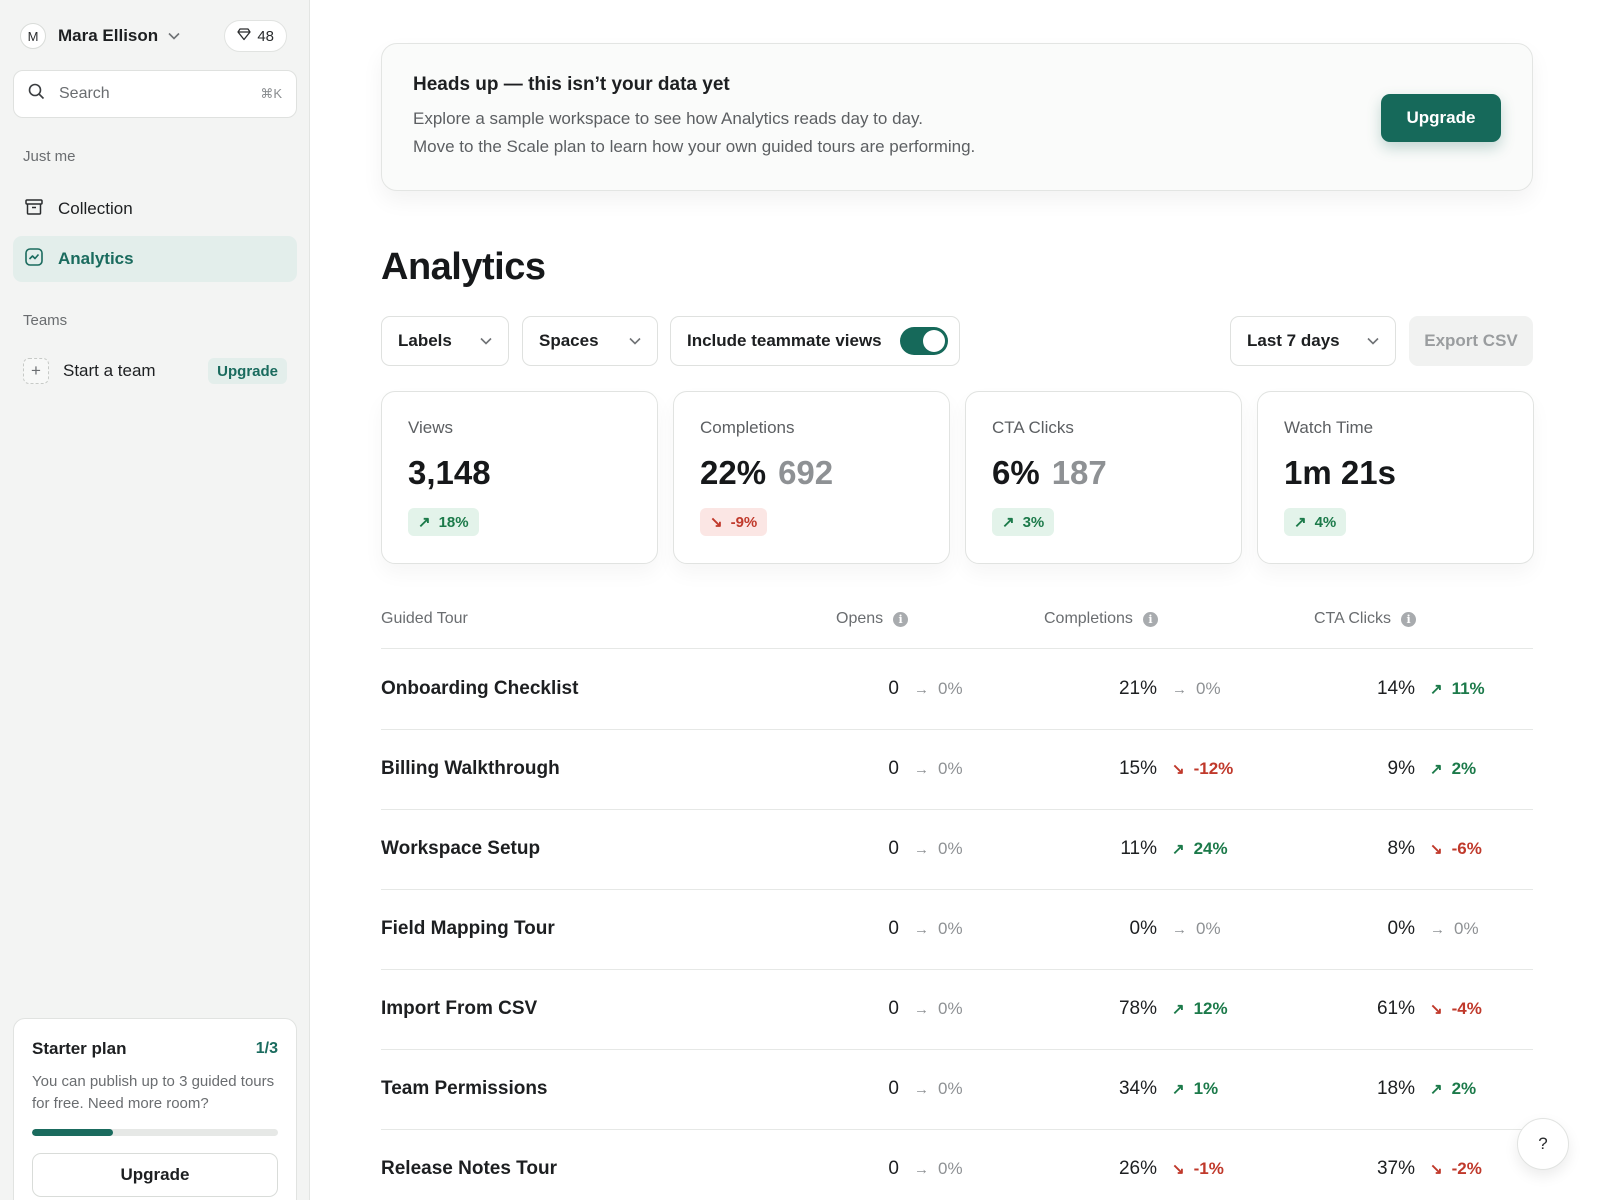 The height and width of the screenshot is (1200, 1600). What do you see at coordinates (266, 1048) in the screenshot?
I see `plan-usage-count: 1/3` at bounding box center [266, 1048].